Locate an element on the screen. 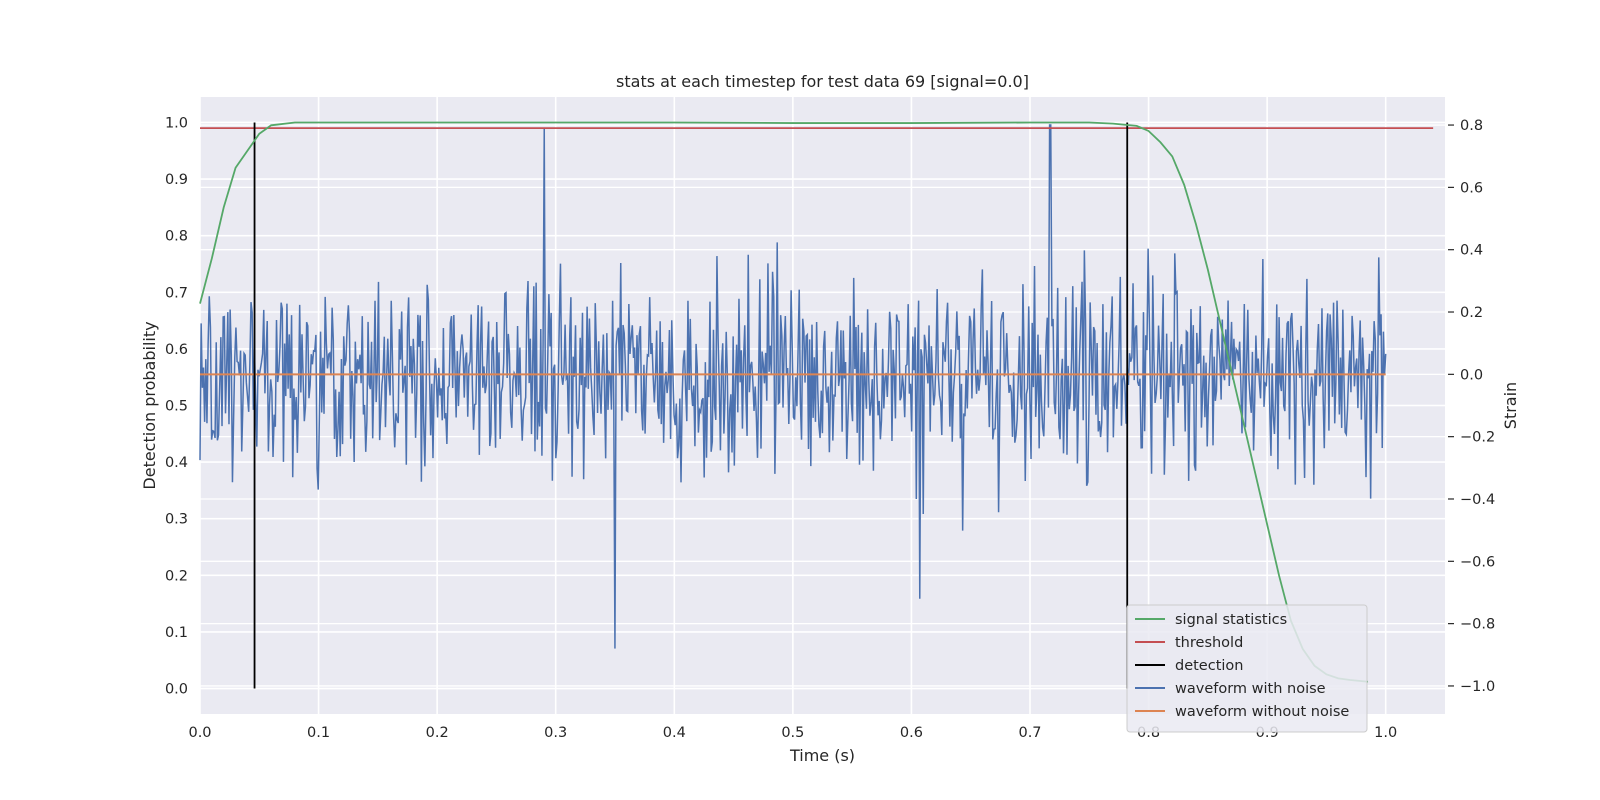  left-y-tick-label: 0.0 is located at coordinates (176, 690).